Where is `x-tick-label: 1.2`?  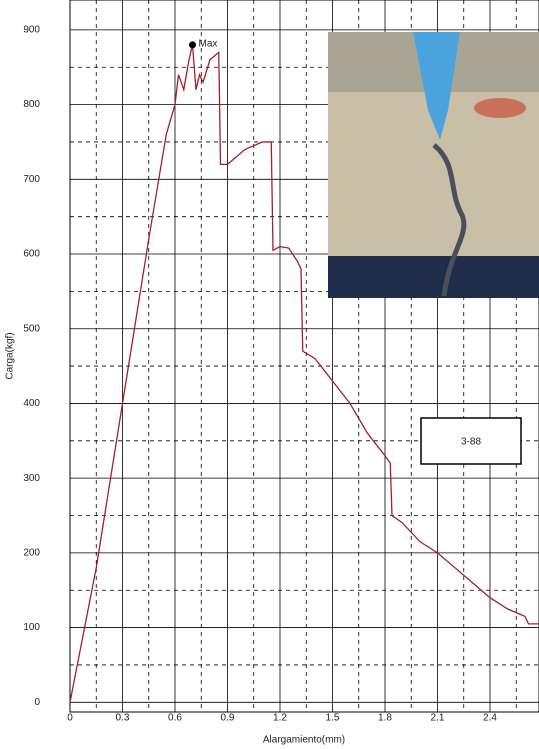
x-tick-label: 1.2 is located at coordinates (280, 718).